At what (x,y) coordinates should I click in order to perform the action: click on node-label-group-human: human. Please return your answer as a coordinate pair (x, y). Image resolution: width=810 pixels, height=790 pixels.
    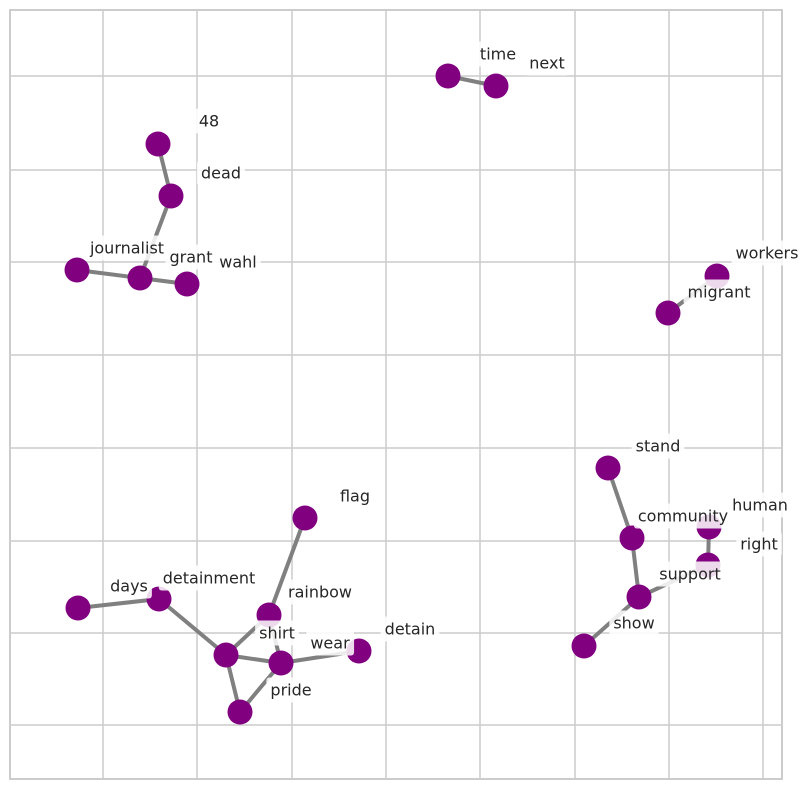
    Looking at the image, I should click on (760, 505).